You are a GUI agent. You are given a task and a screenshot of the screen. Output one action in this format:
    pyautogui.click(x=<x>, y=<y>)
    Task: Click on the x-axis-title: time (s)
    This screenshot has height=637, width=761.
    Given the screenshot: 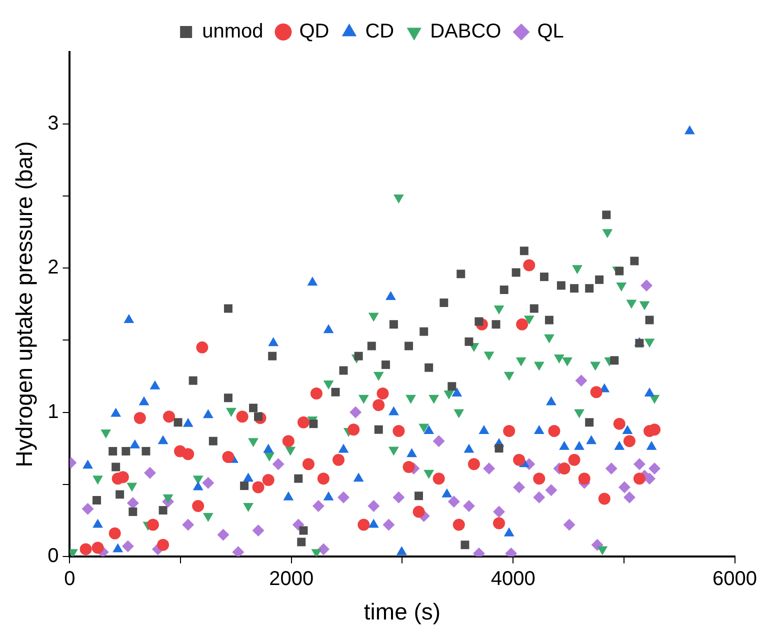 What is the action you would take?
    pyautogui.click(x=402, y=611)
    